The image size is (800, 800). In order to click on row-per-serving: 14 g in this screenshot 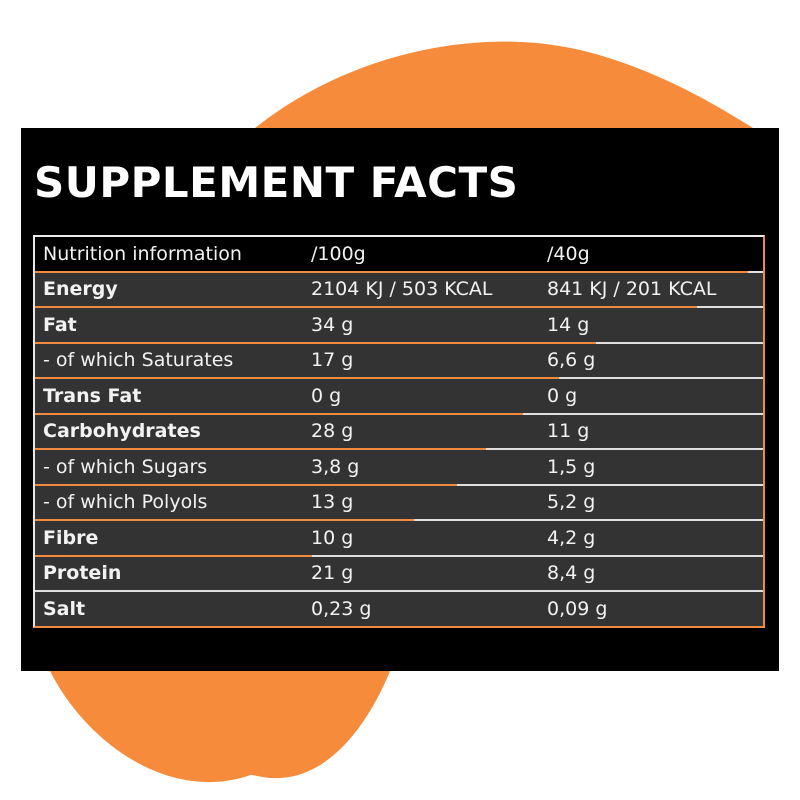, I will do `click(568, 324)`.